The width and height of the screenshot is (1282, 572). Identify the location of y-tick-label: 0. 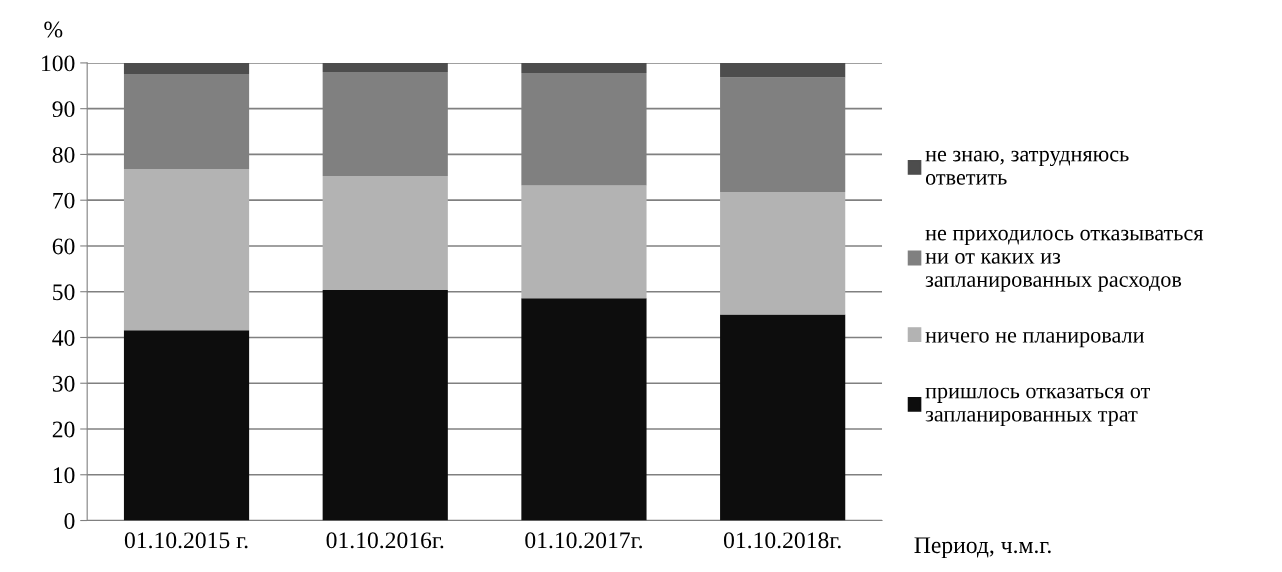
(69, 521).